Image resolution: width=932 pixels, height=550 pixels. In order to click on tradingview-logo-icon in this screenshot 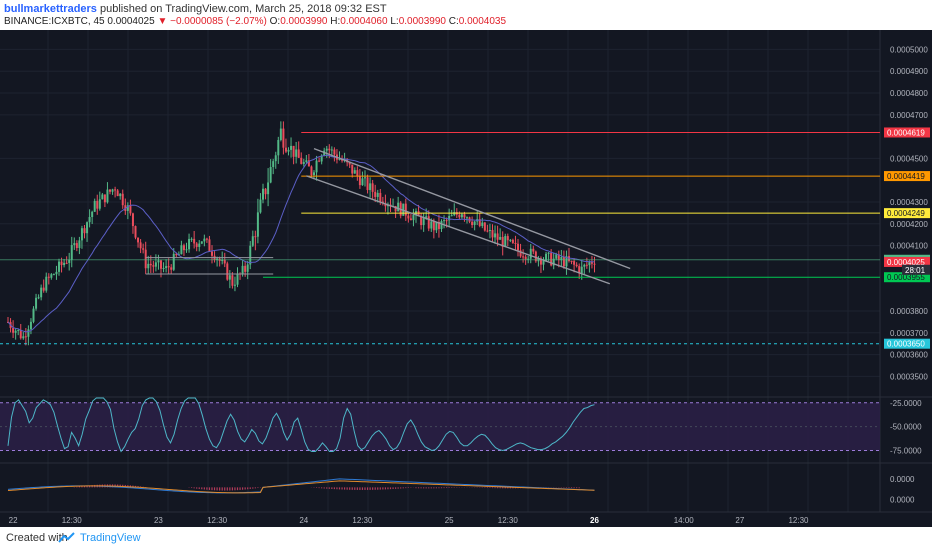, I will do `click(66, 537)`.